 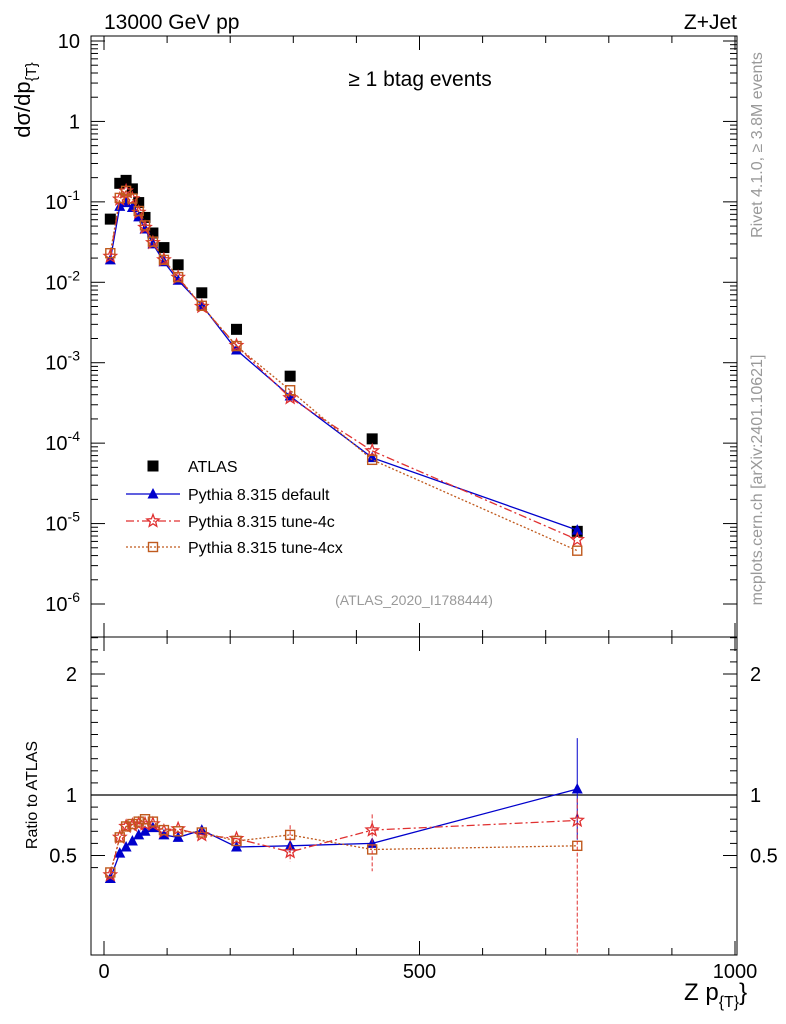 I want to click on x-axis-label: Z p{T}}, so click(x=715, y=995).